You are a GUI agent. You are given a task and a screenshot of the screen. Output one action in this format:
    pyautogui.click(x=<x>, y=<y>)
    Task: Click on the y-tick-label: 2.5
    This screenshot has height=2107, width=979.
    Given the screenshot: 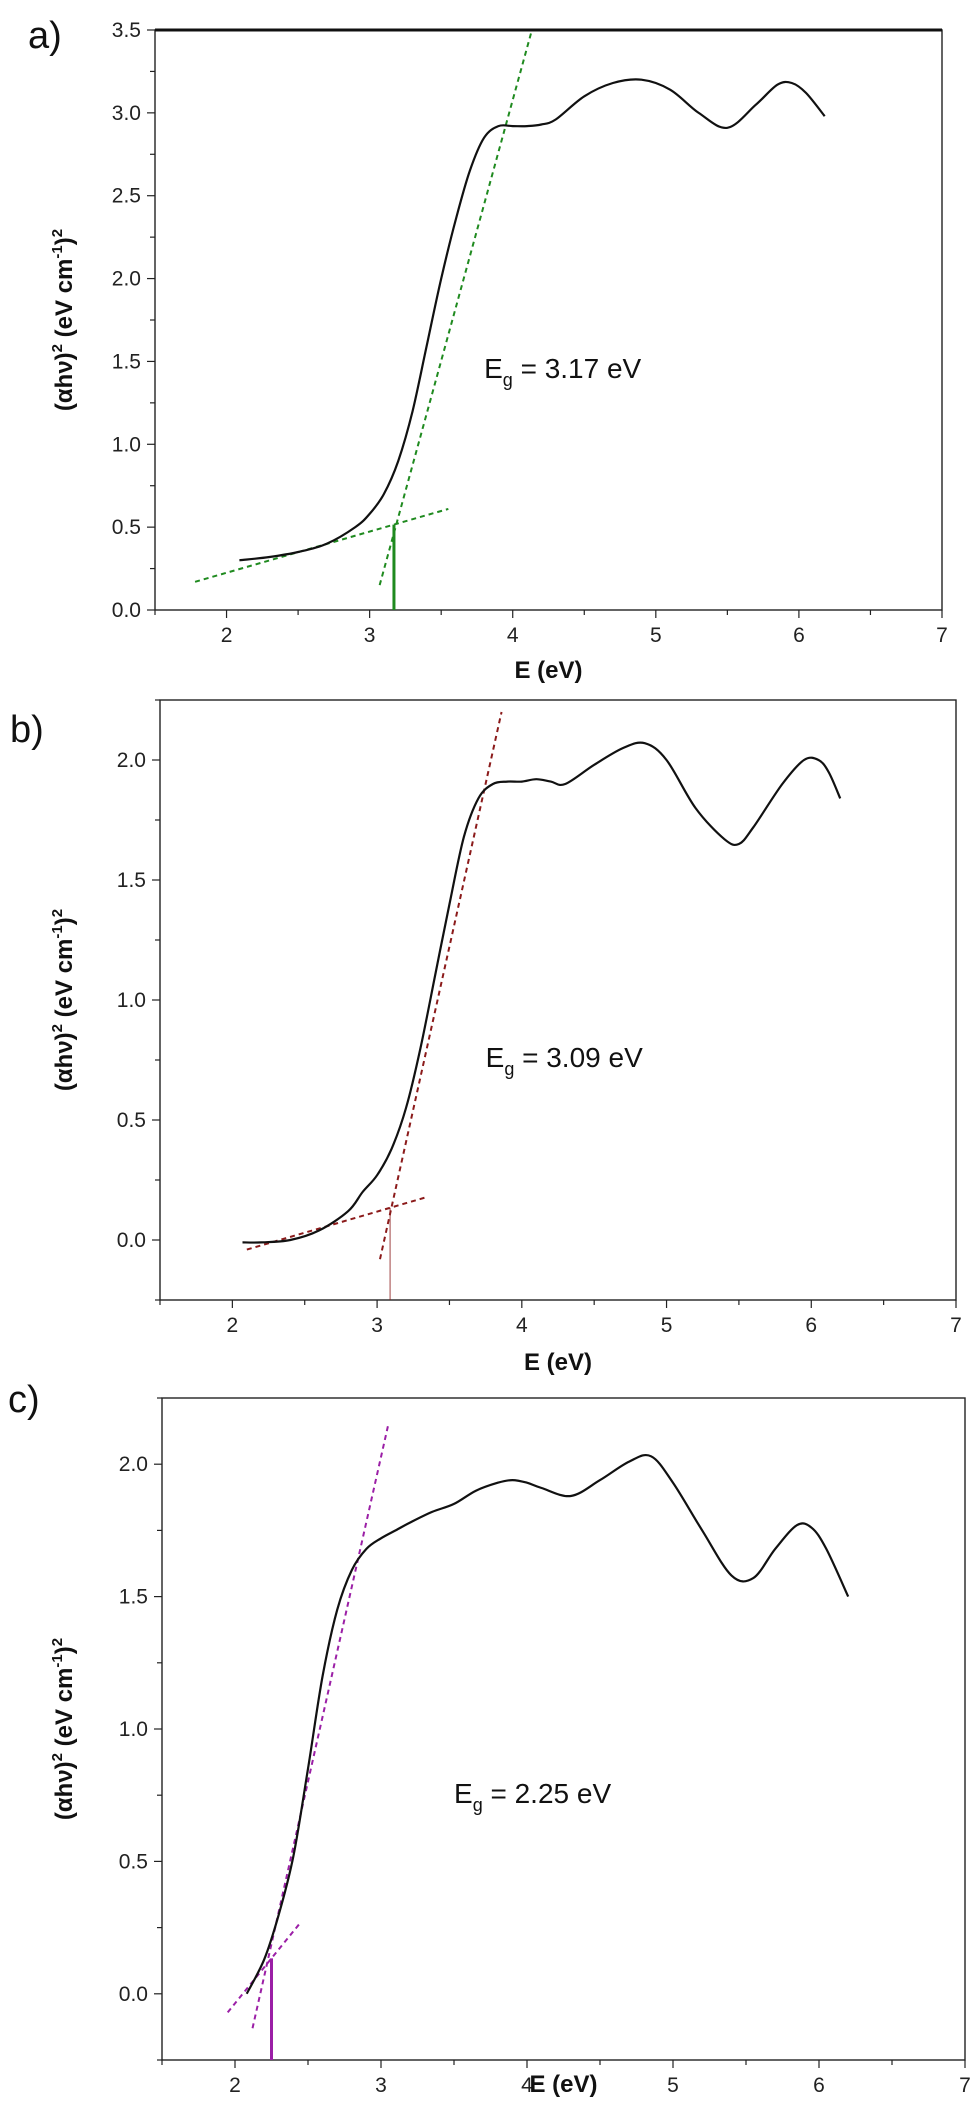 What is the action you would take?
    pyautogui.click(x=126, y=196)
    